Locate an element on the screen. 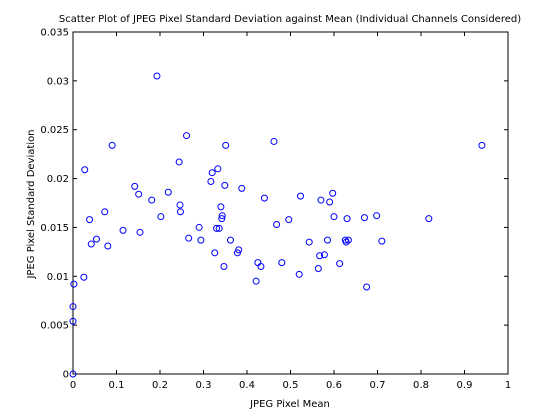 The width and height of the screenshot is (560, 420). x-tick-label: 0.3 is located at coordinates (204, 385).